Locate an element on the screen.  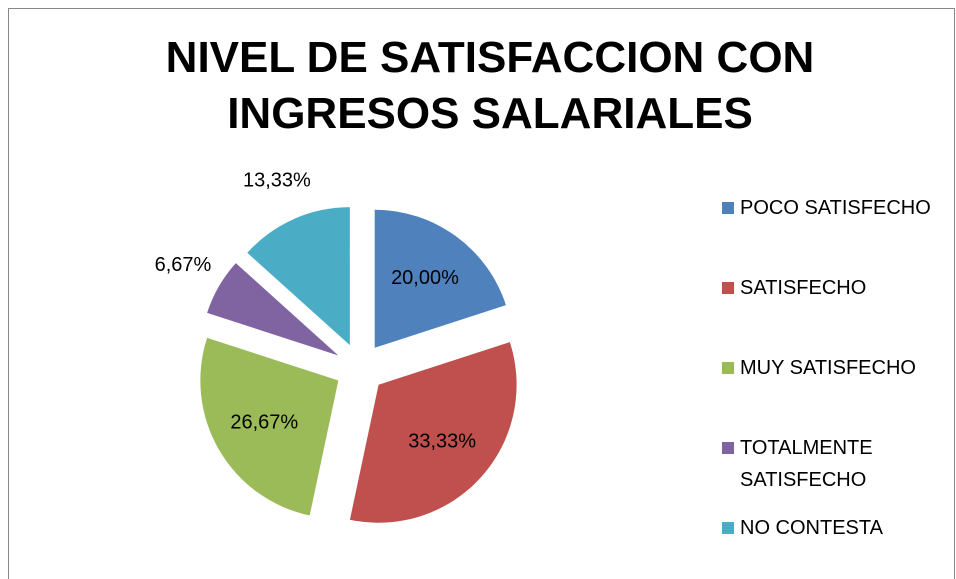
legend-item: POCO SATISFECHO is located at coordinates (827, 232).